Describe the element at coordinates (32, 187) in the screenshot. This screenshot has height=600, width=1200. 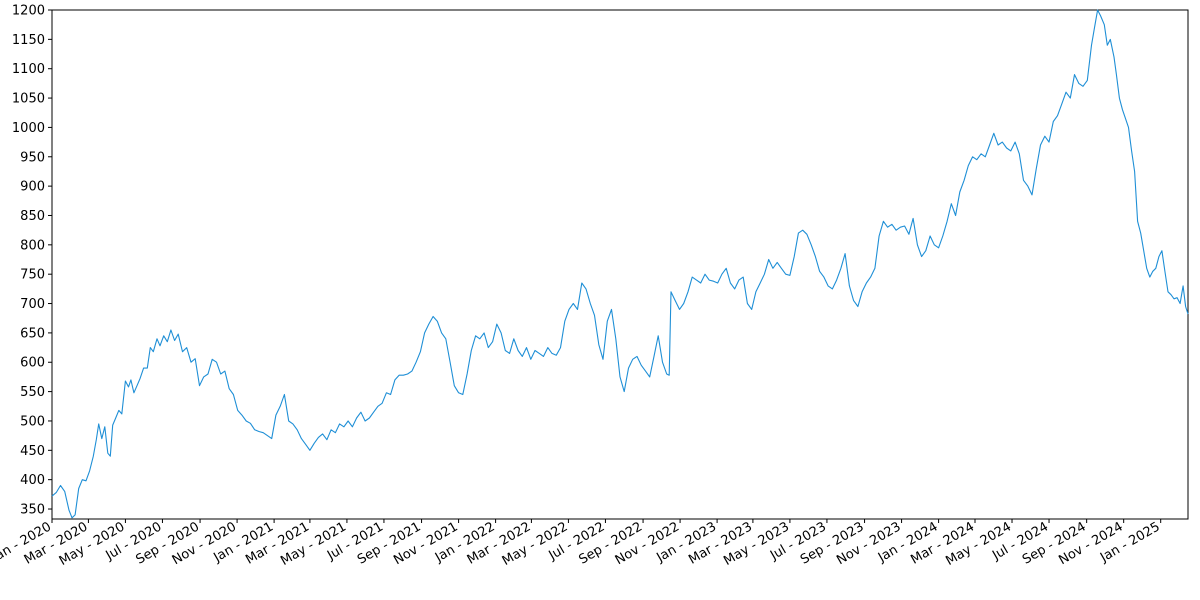
I see `y-tick-label: 900` at that location.